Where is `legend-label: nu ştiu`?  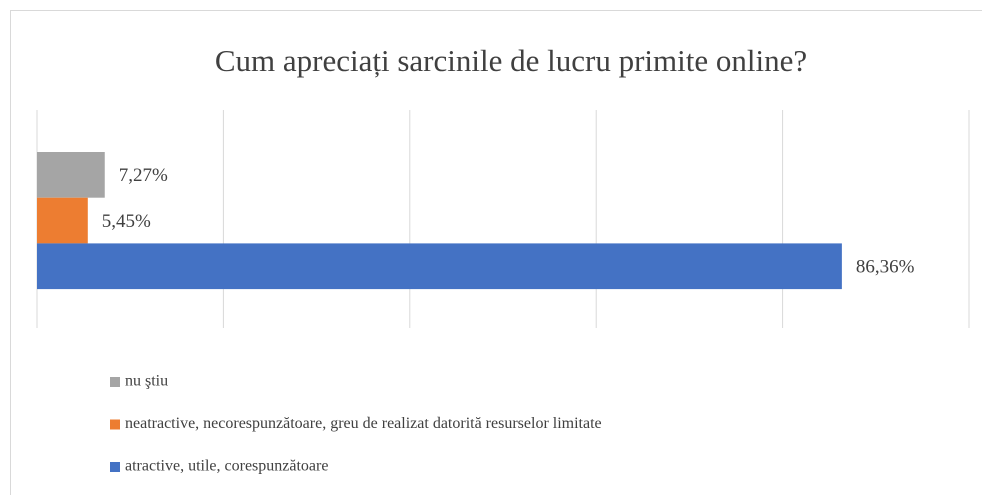
legend-label: nu ştiu is located at coordinates (146, 381).